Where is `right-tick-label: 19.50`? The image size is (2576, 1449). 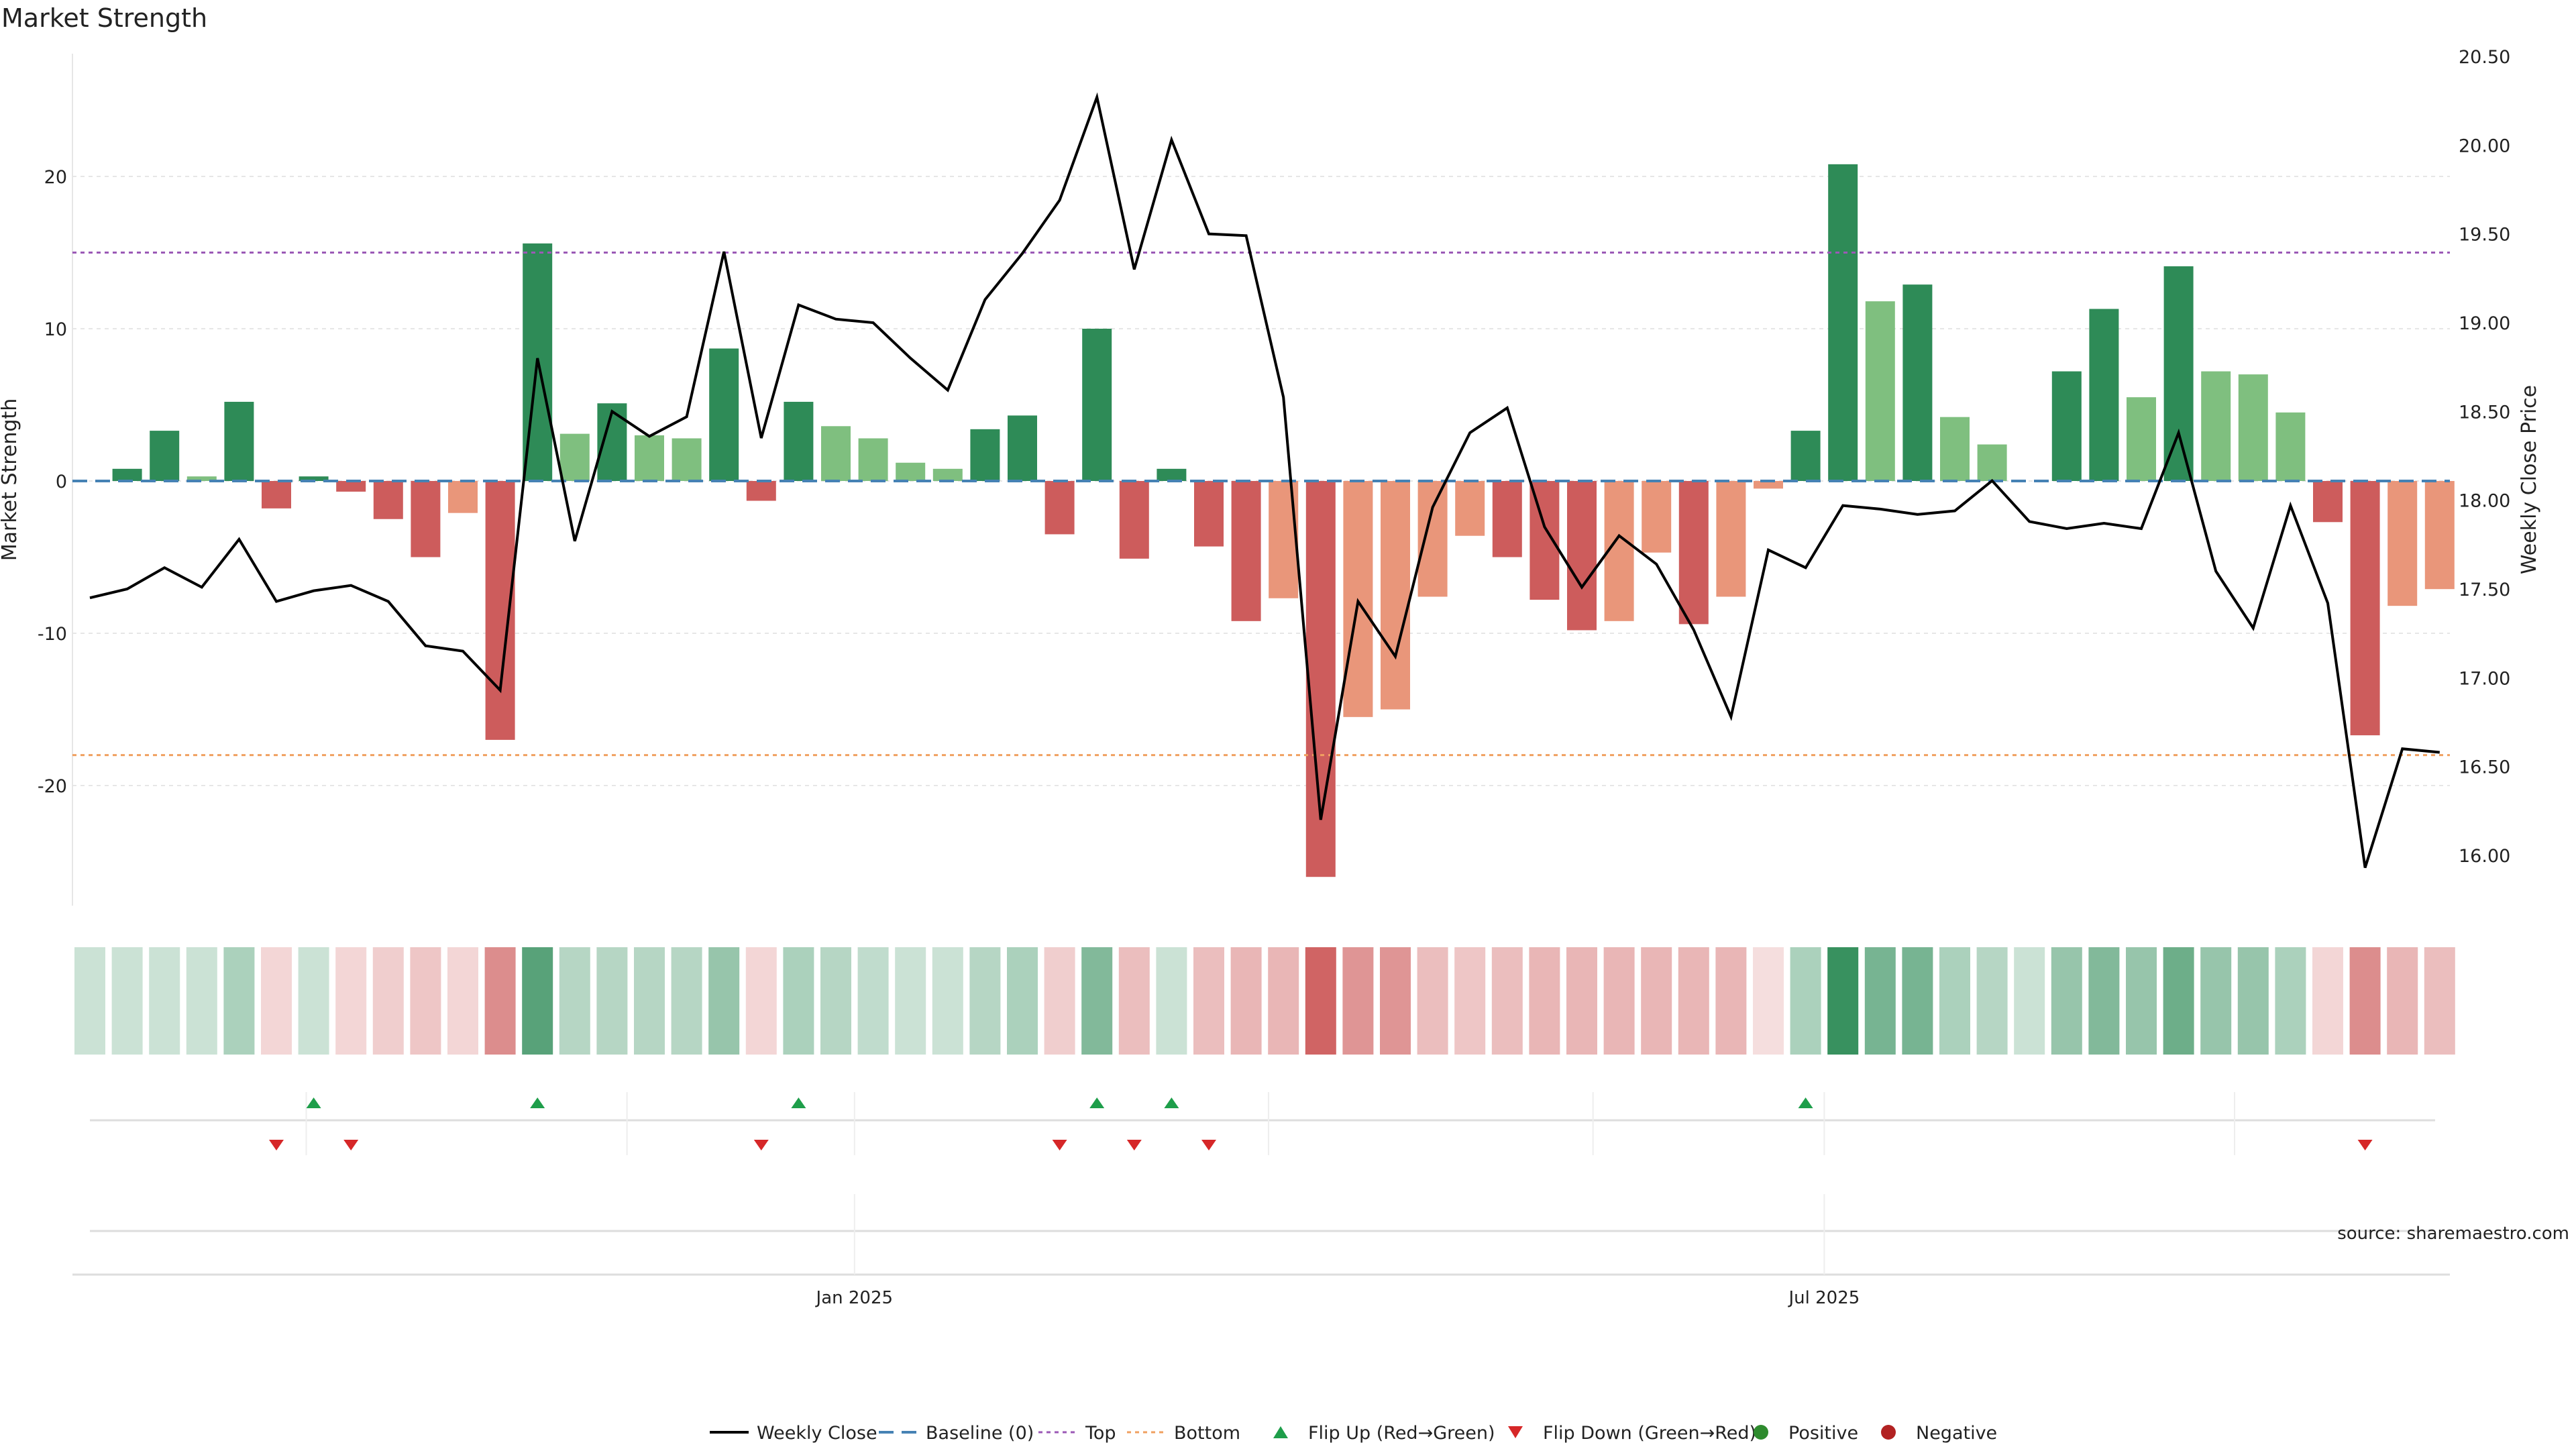
right-tick-label: 19.50 is located at coordinates (2484, 235).